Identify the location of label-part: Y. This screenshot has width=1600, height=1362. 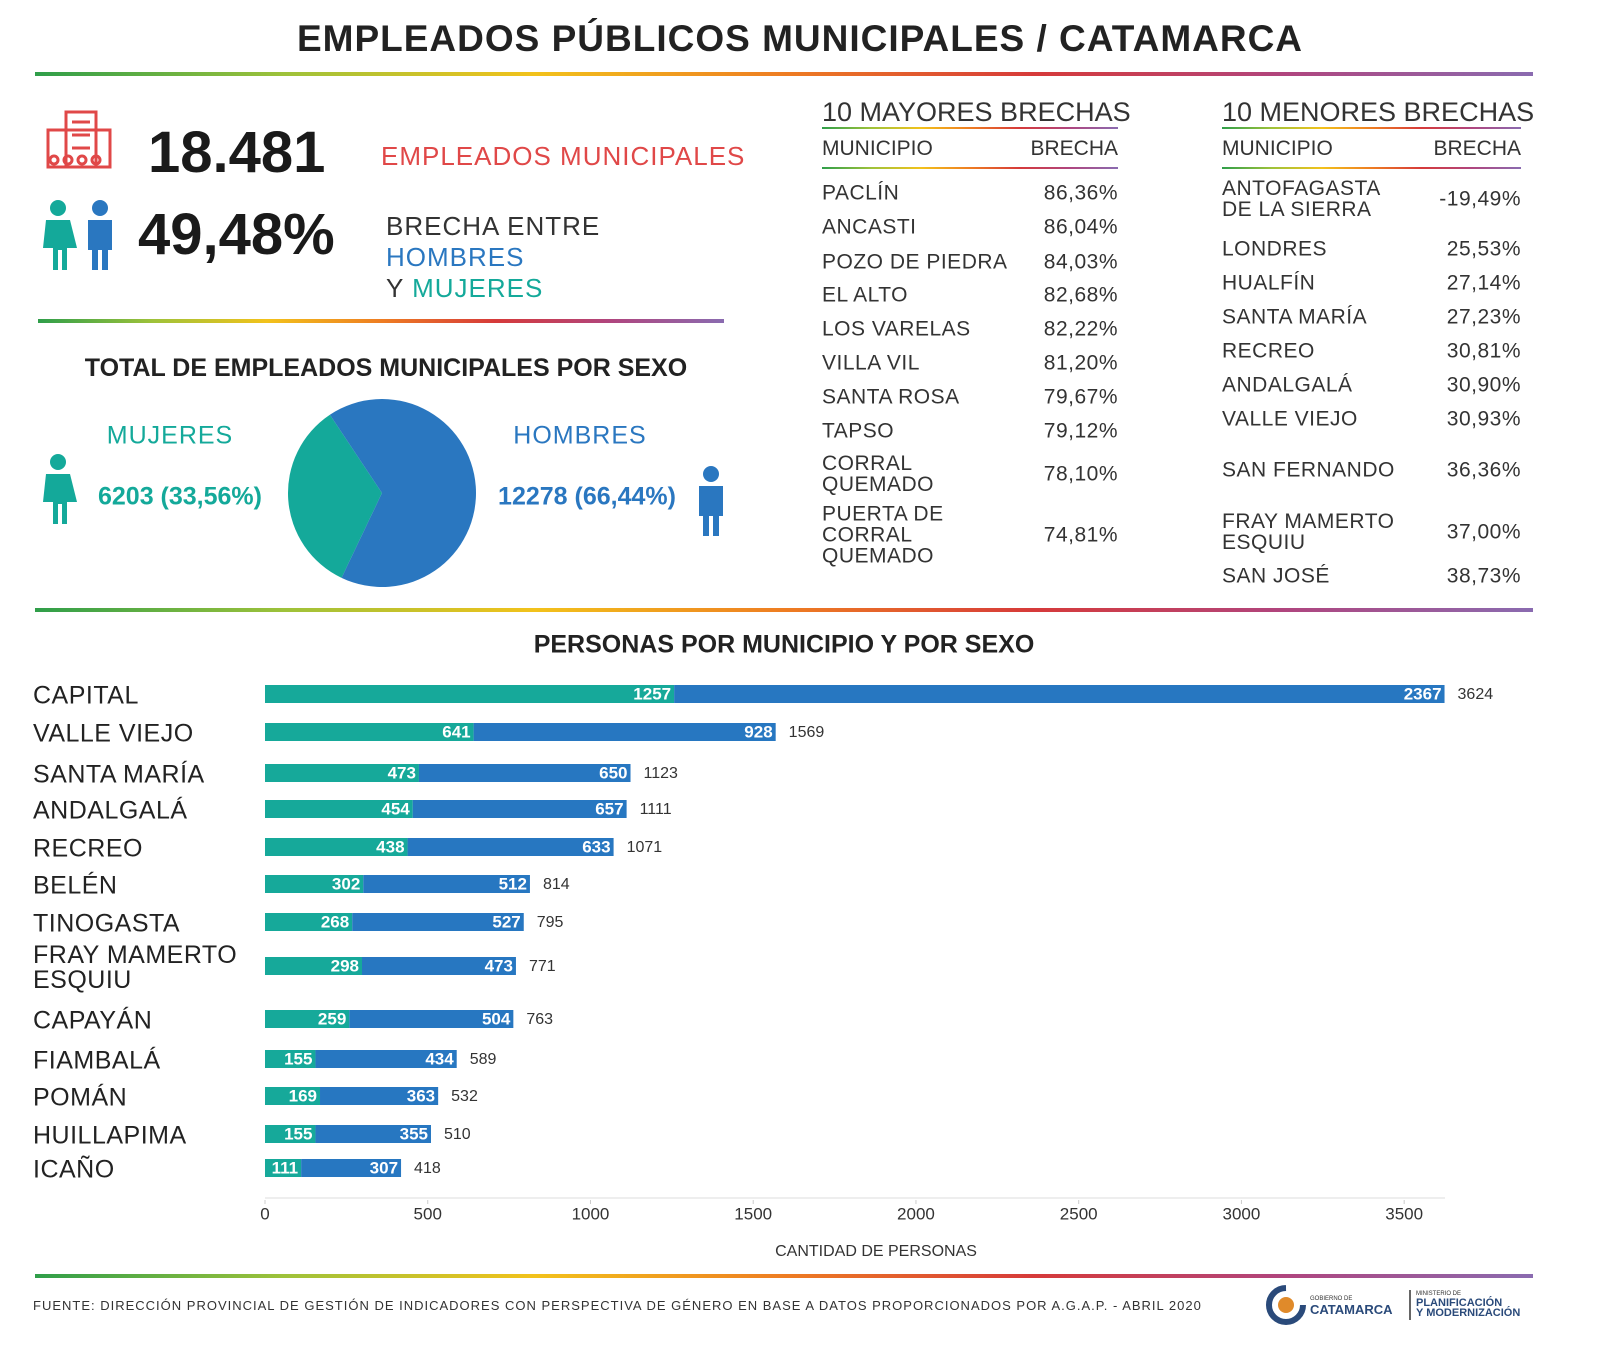
(395, 288).